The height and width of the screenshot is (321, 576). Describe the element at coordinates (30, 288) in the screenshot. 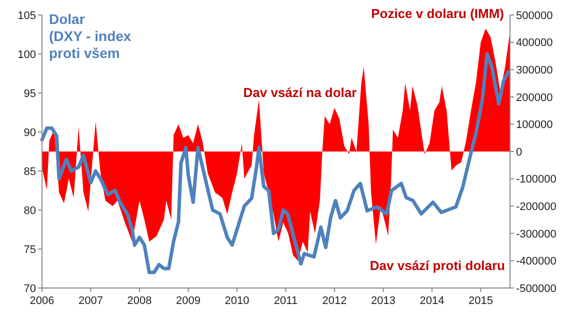

I see `y-tick-label: 70` at that location.